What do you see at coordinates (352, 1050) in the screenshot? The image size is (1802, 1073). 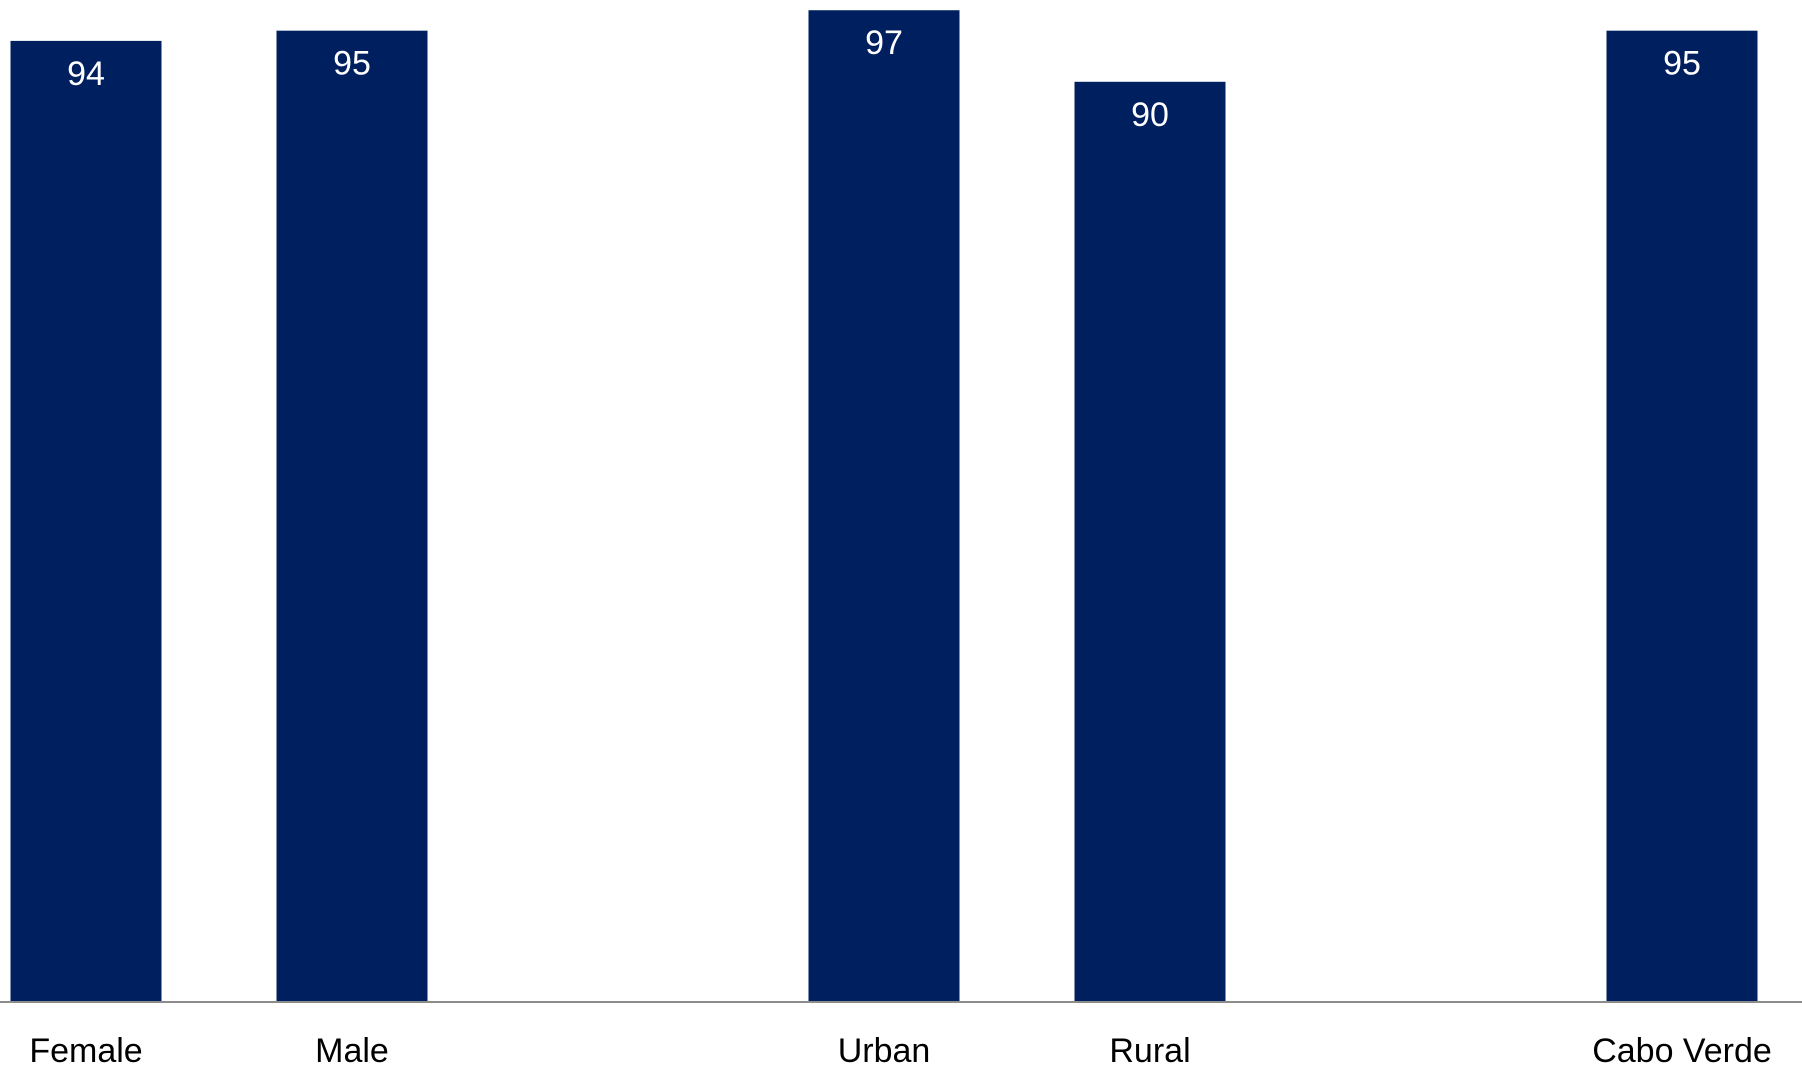 I see `category-label-male: Male` at bounding box center [352, 1050].